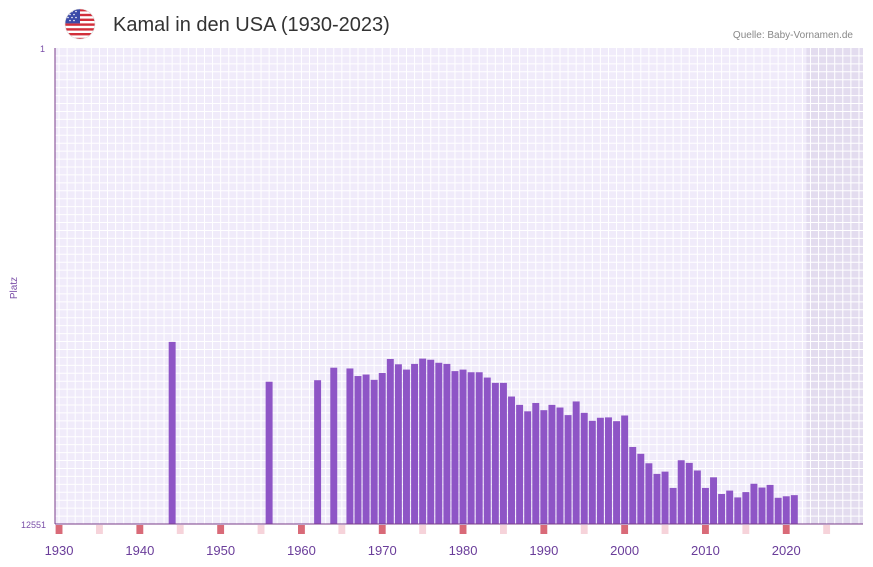 This screenshot has width=873, height=567. What do you see at coordinates (269, 452) in the screenshot?
I see `bar-1956` at bounding box center [269, 452].